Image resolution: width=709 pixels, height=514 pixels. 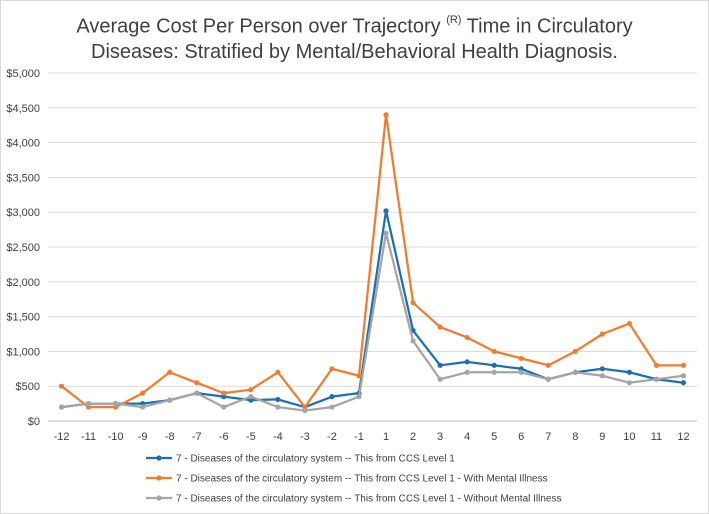 What do you see at coordinates (683, 437) in the screenshot?
I see `x-tick-label: 12` at bounding box center [683, 437].